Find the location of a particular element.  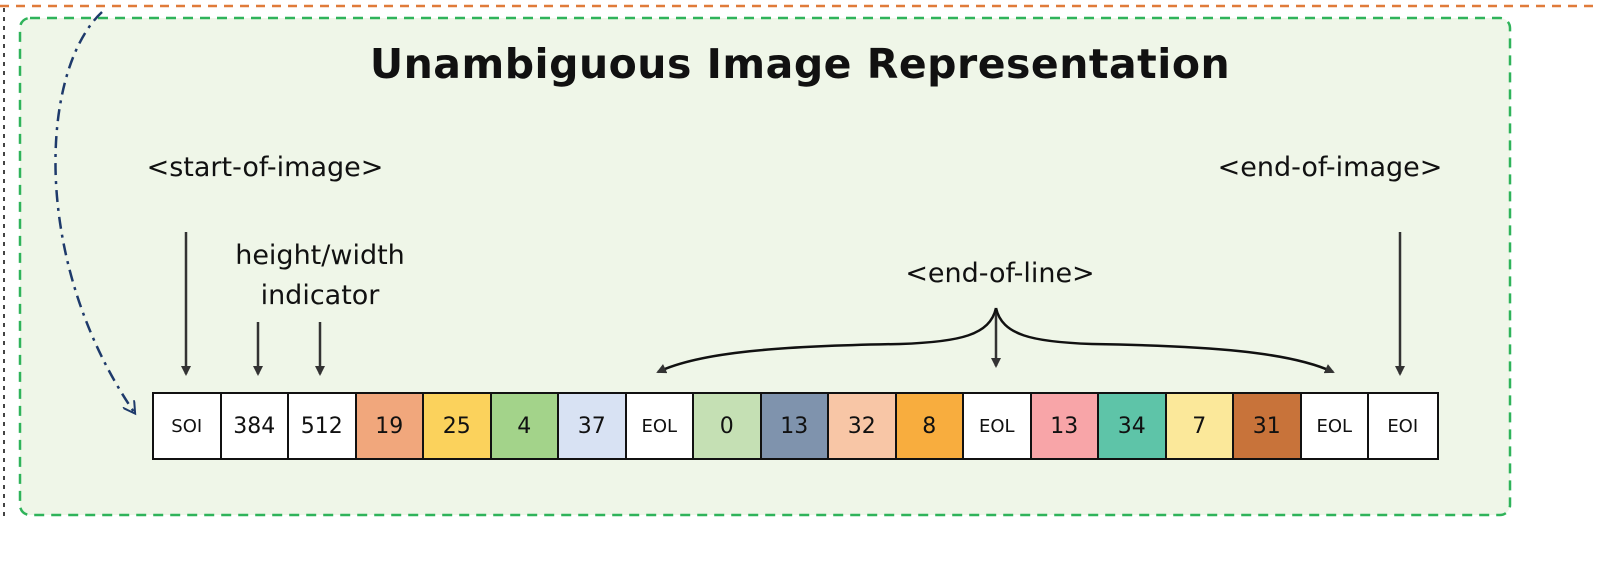

token-cell: SOI is located at coordinates (188, 426).